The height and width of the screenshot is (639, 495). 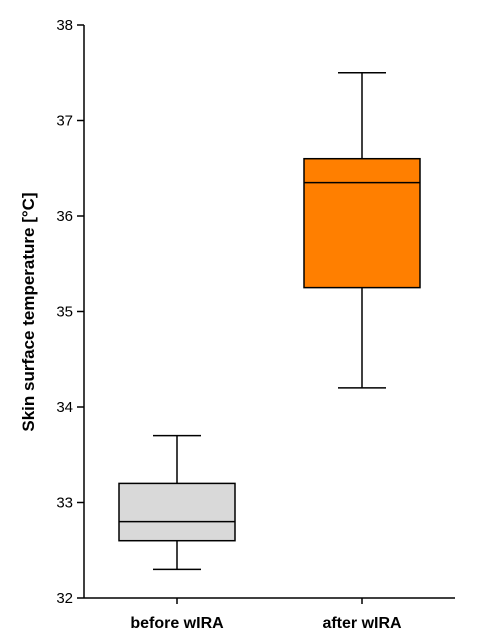 I want to click on x-axis: before wIRA after wIRA, so click(x=269, y=614).